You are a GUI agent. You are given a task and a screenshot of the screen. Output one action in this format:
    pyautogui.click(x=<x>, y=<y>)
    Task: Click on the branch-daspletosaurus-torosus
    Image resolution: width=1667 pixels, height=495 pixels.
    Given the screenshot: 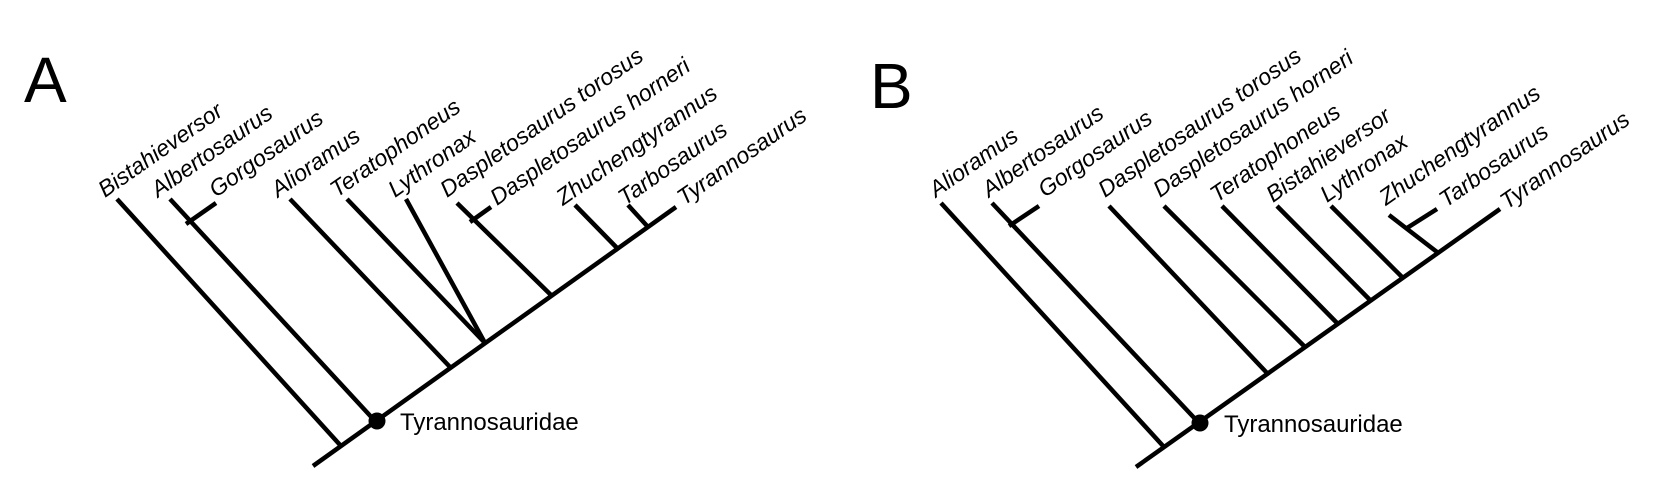 What is the action you would take?
    pyautogui.click(x=1188, y=289)
    